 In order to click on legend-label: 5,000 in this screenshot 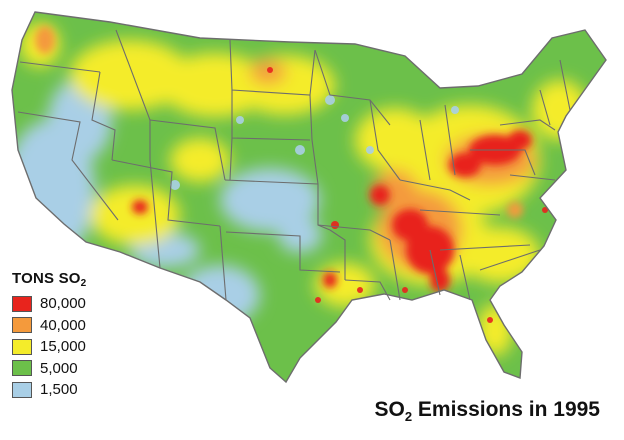, I will do `click(59, 368)`.